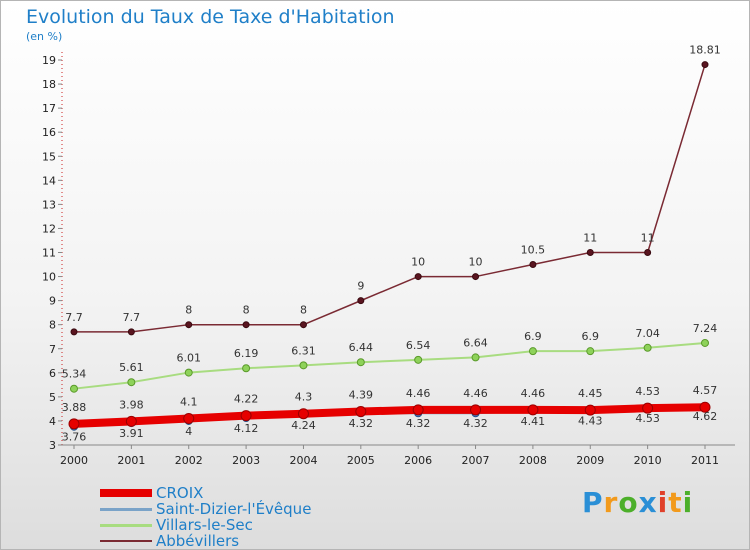 The image size is (750, 550). I want to click on data-label: 5.34, so click(74, 374).